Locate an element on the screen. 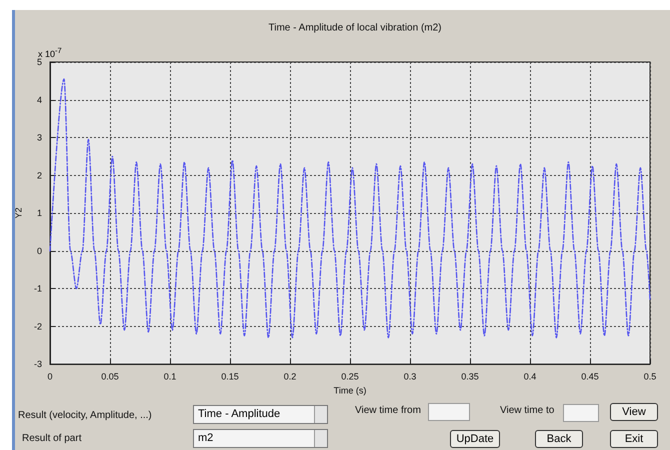  x-tick-label: 0.3 is located at coordinates (410, 377).